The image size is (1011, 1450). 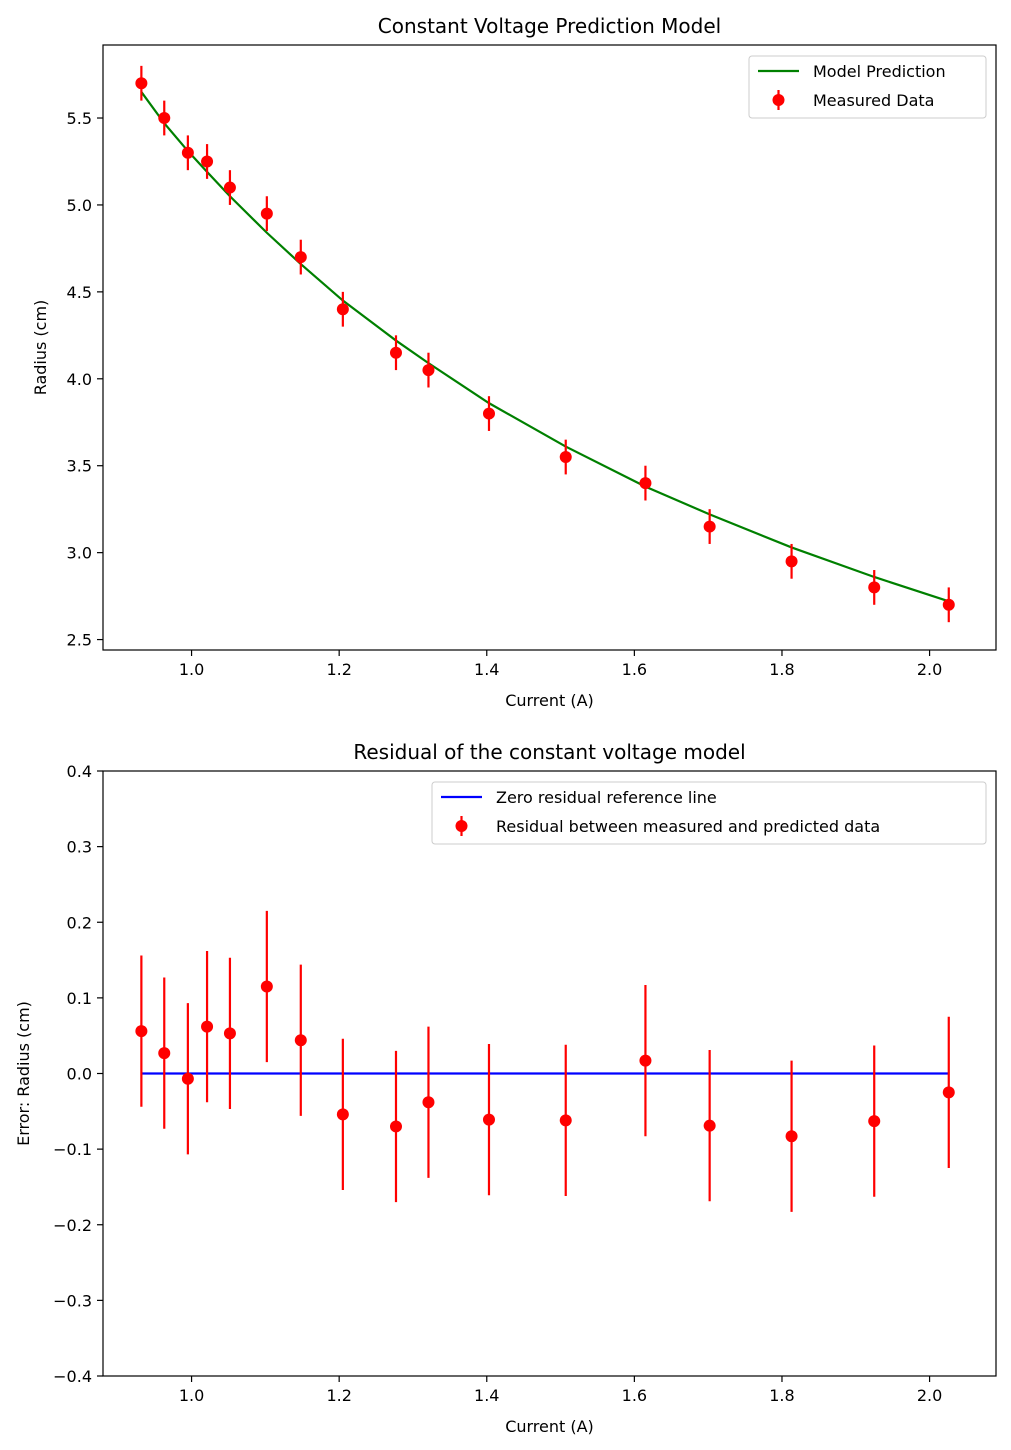 I want to click on y-tick-label: 0.3, so click(x=79, y=847).